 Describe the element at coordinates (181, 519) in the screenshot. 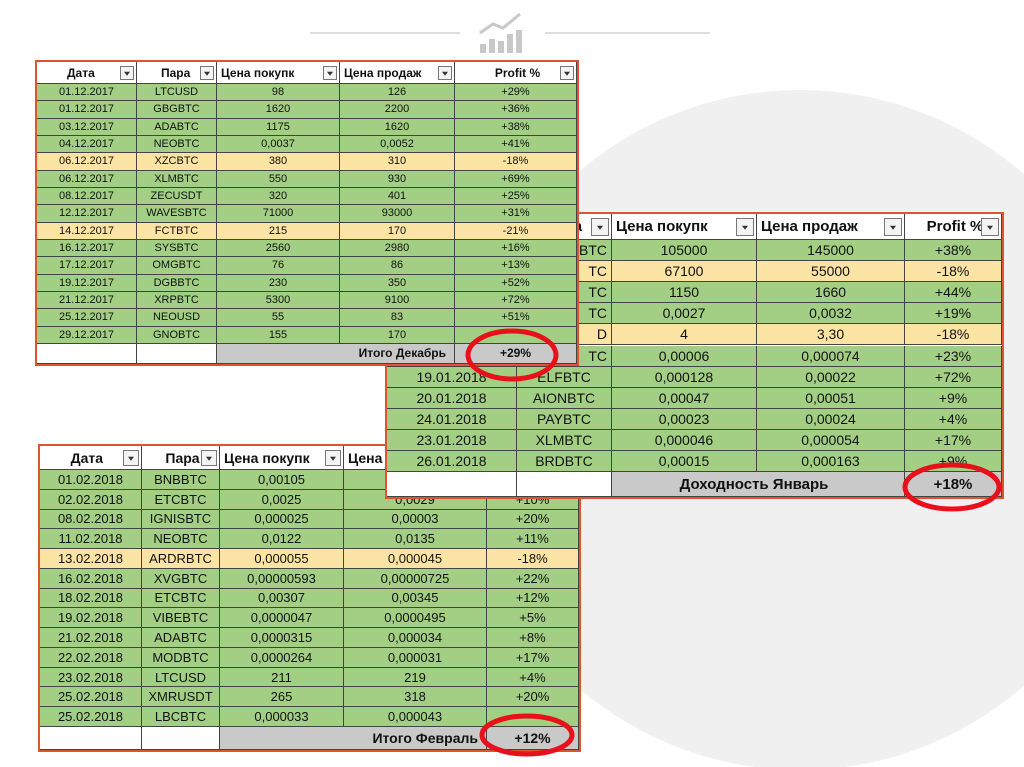

I see `table-cell: IGNISBTC` at that location.